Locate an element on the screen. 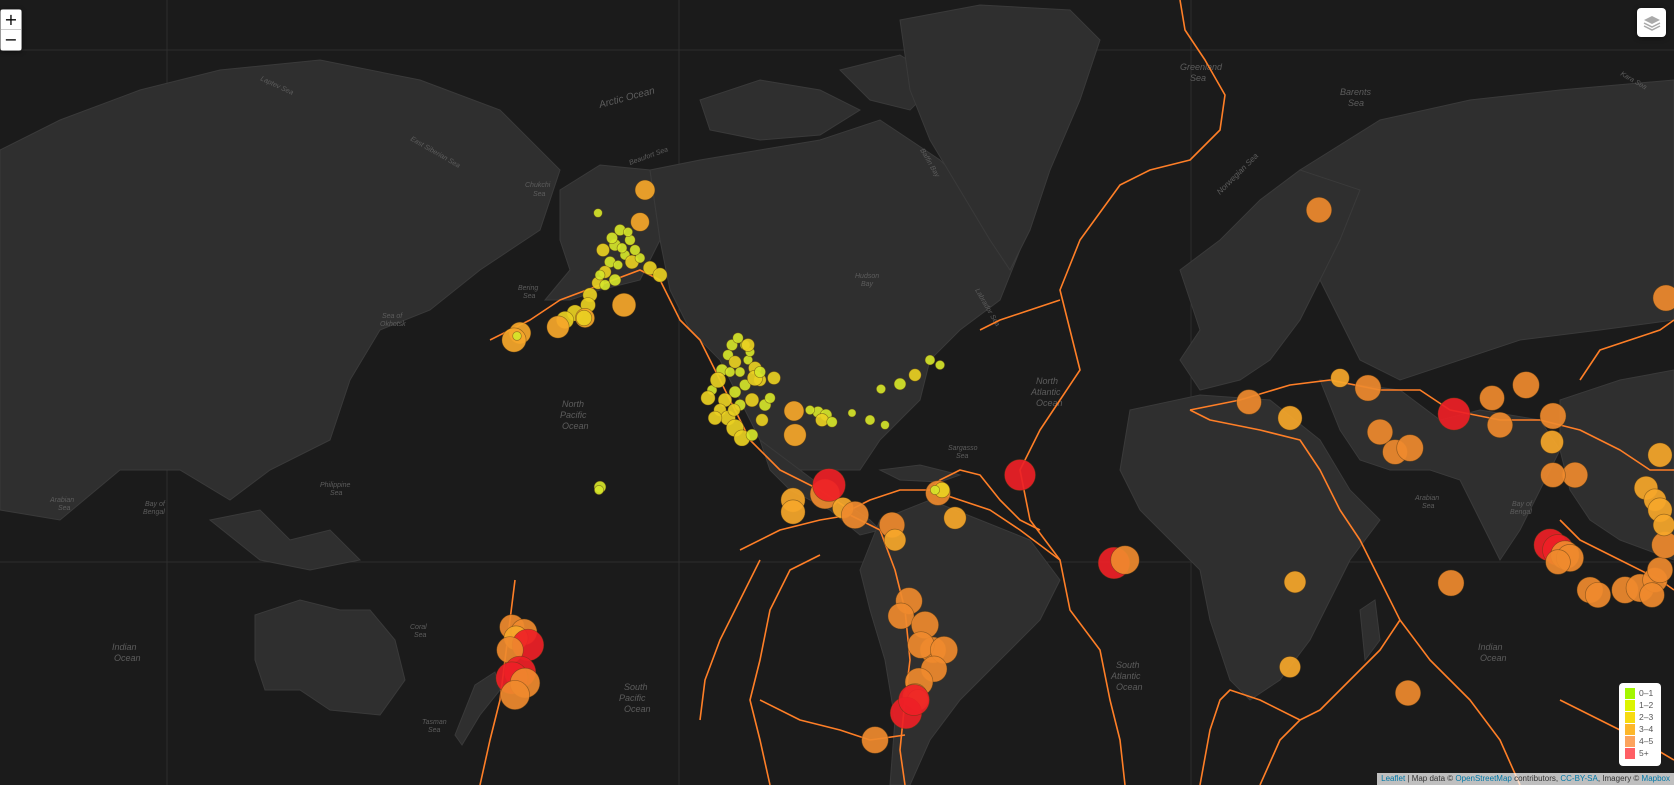 The image size is (1674, 785). leaflet-link: Leaflet is located at coordinates (1393, 778).